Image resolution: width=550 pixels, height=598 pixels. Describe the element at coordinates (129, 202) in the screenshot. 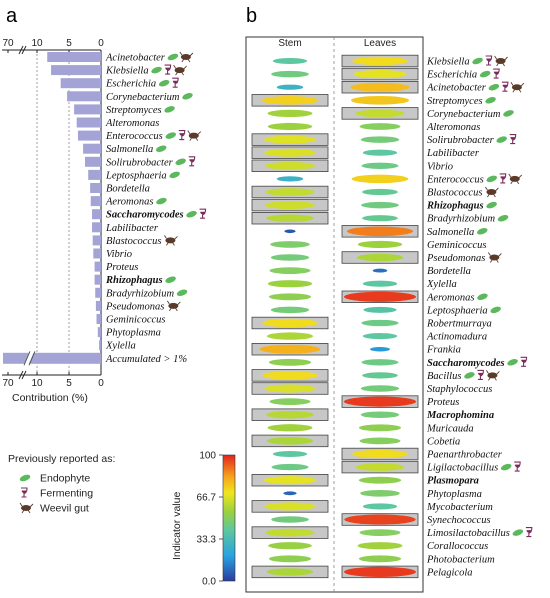

I see `category-label: Aeromonas` at that location.